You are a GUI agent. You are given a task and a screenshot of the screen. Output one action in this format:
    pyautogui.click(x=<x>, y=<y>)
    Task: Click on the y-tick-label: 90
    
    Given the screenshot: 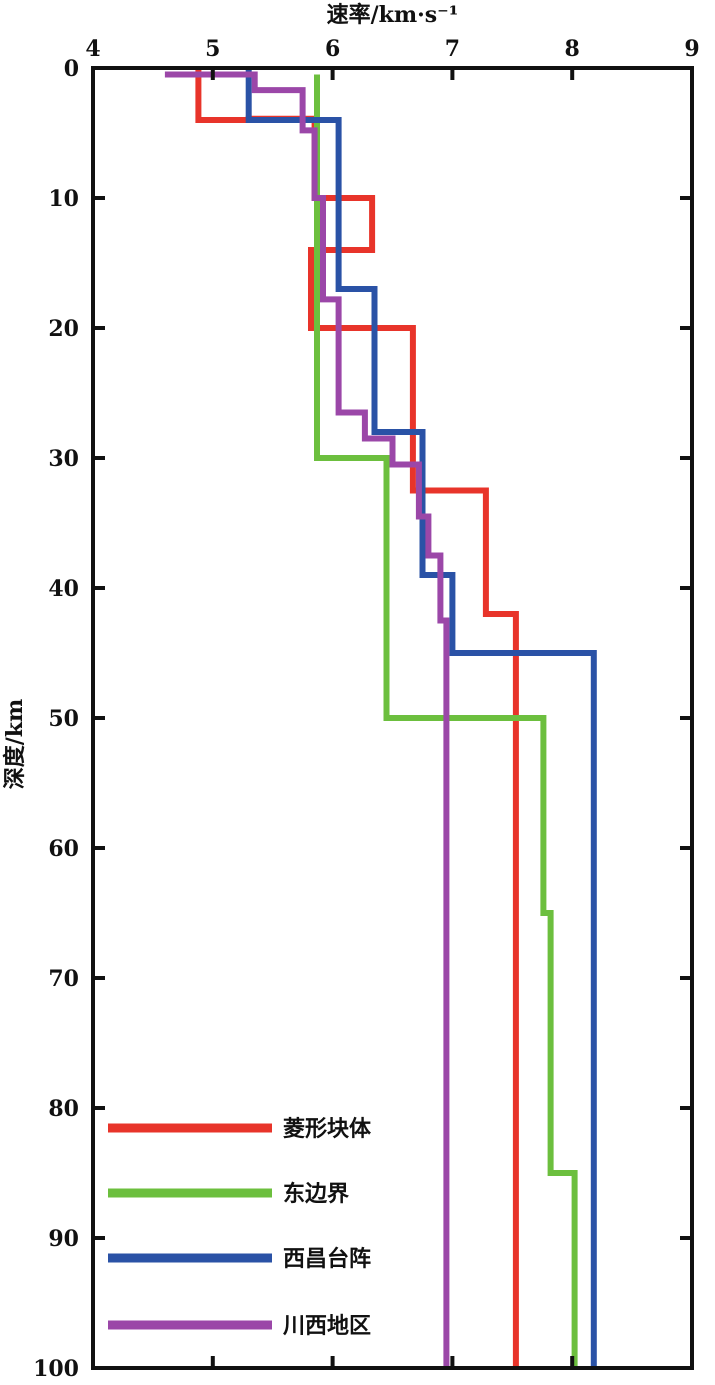 What is the action you would take?
    pyautogui.click(x=63, y=1239)
    